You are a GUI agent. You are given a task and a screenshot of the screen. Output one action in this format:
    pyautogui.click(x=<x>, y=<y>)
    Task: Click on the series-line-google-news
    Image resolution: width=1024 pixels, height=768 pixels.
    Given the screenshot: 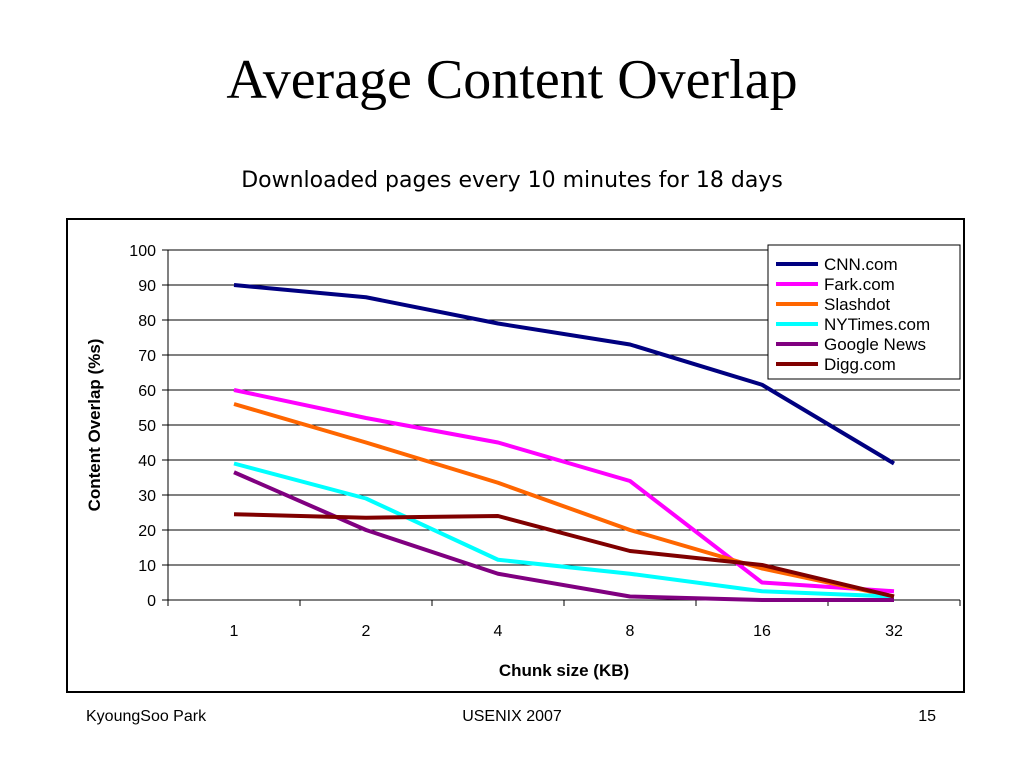 What is the action you would take?
    pyautogui.click(x=563, y=536)
    